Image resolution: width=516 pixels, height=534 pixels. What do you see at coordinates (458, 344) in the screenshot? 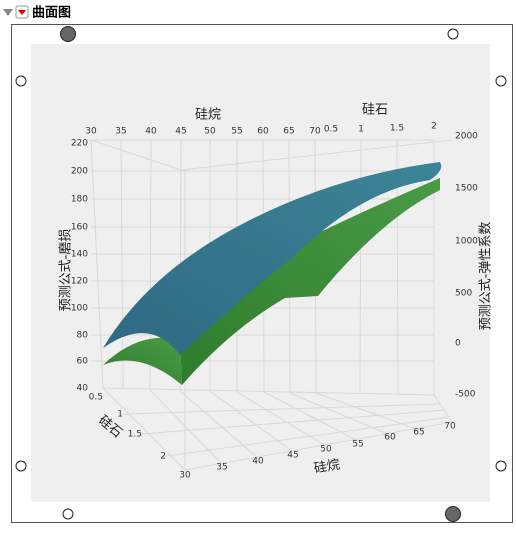
I see `tick-label: 0` at bounding box center [458, 344].